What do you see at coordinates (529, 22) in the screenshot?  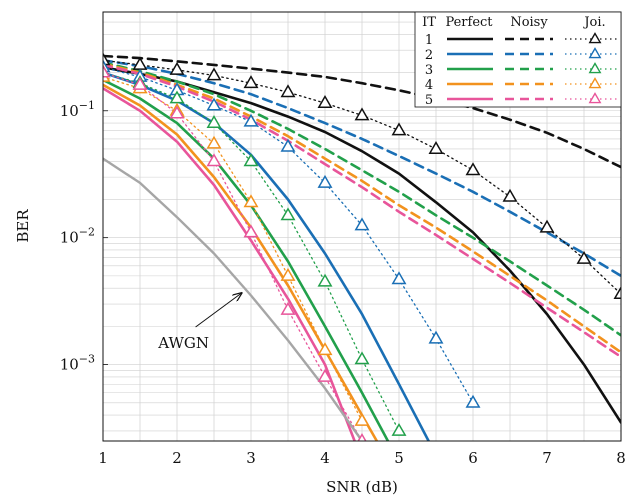 I see `legend-header: Noisy` at bounding box center [529, 22].